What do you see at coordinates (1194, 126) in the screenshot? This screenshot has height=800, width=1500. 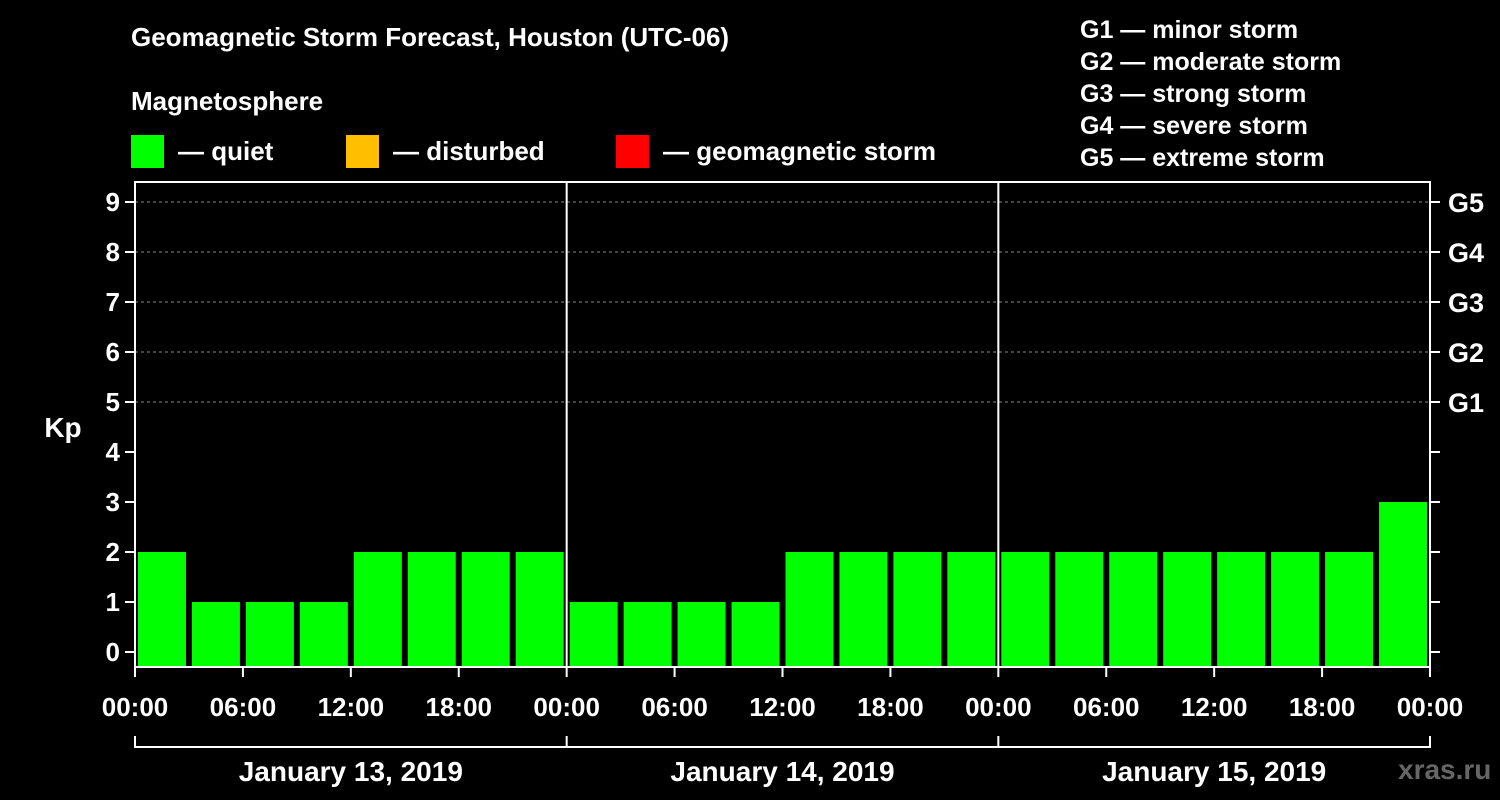 I see `storm-scale-g4: G4 — severe storm` at bounding box center [1194, 126].